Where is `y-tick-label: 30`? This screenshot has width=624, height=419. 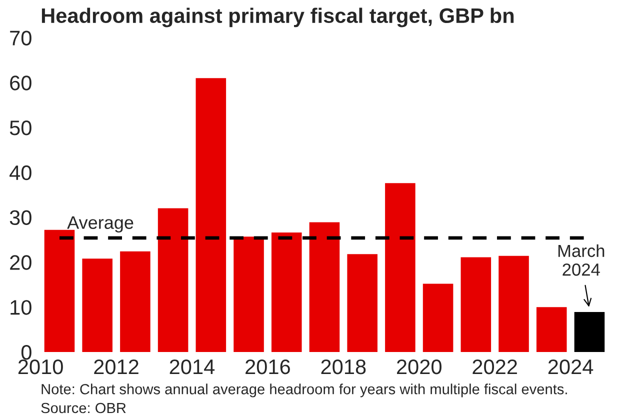 y-tick-label: 30 is located at coordinates (21, 218).